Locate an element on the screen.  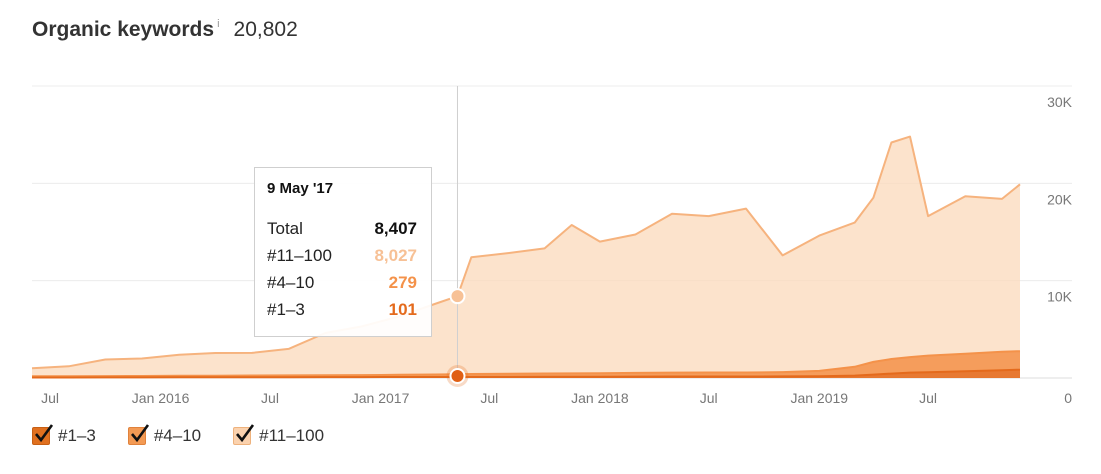
x-tick-label: Jan 2017 is located at coordinates (381, 398).